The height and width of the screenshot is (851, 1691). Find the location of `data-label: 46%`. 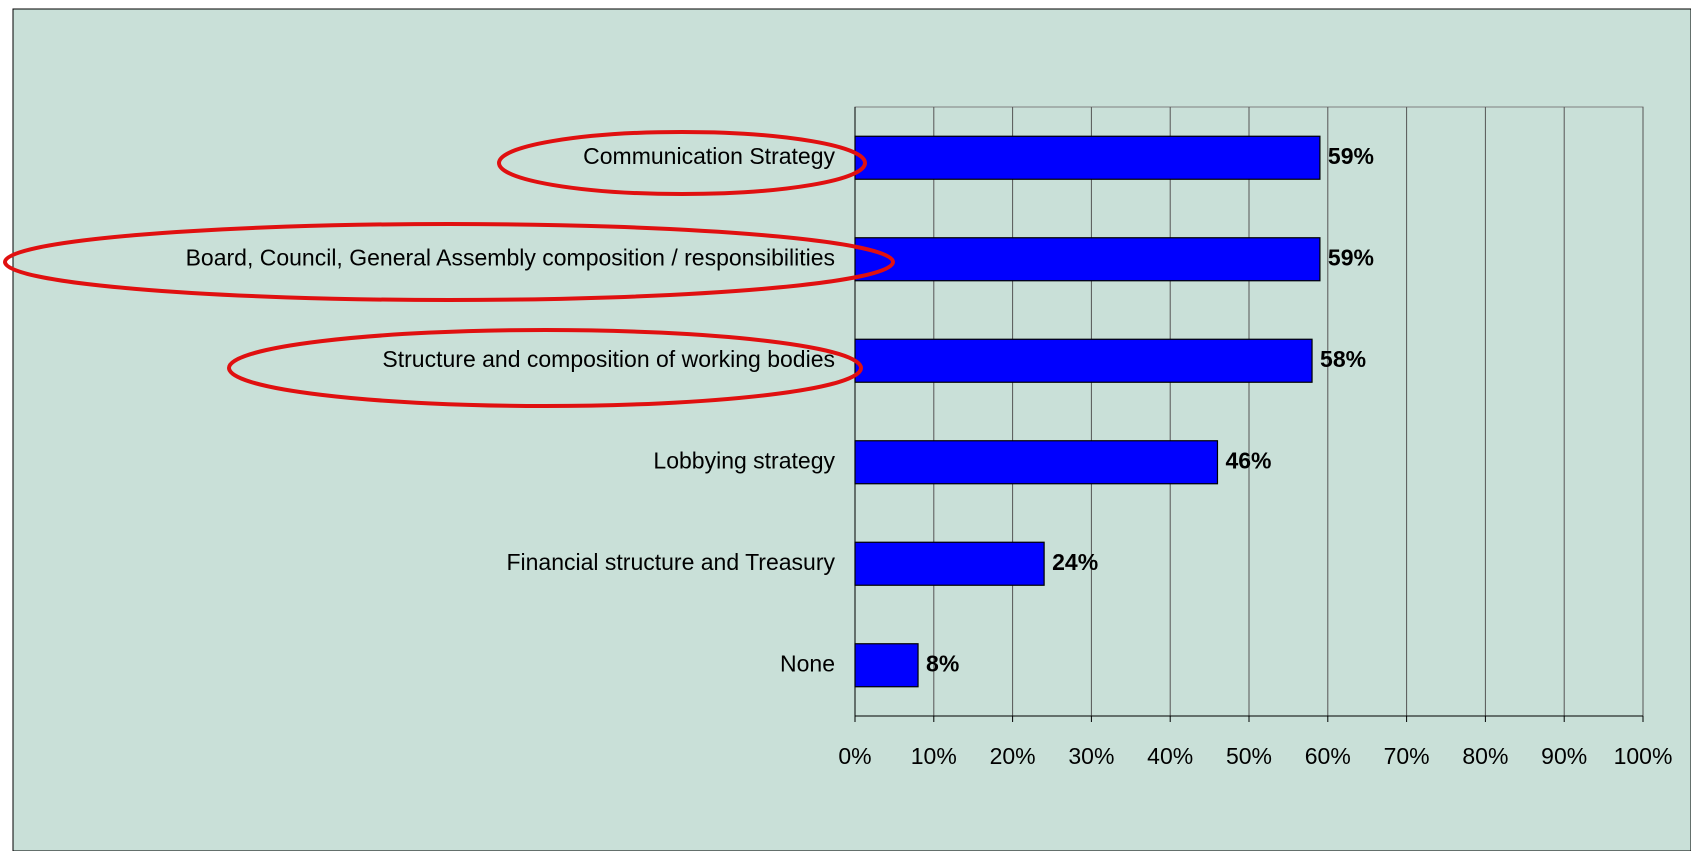

data-label: 46% is located at coordinates (1248, 460).